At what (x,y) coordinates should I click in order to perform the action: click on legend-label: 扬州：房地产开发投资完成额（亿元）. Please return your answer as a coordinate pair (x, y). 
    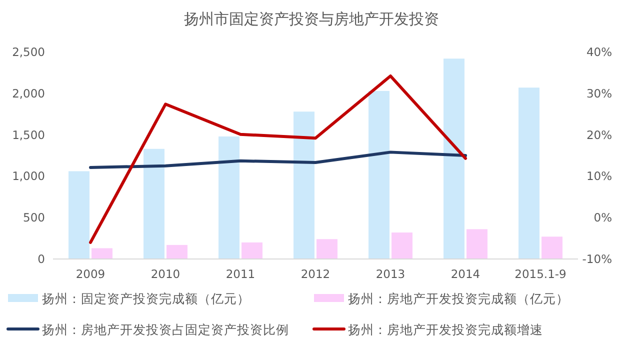
    Looking at the image, I should click on (458, 298).